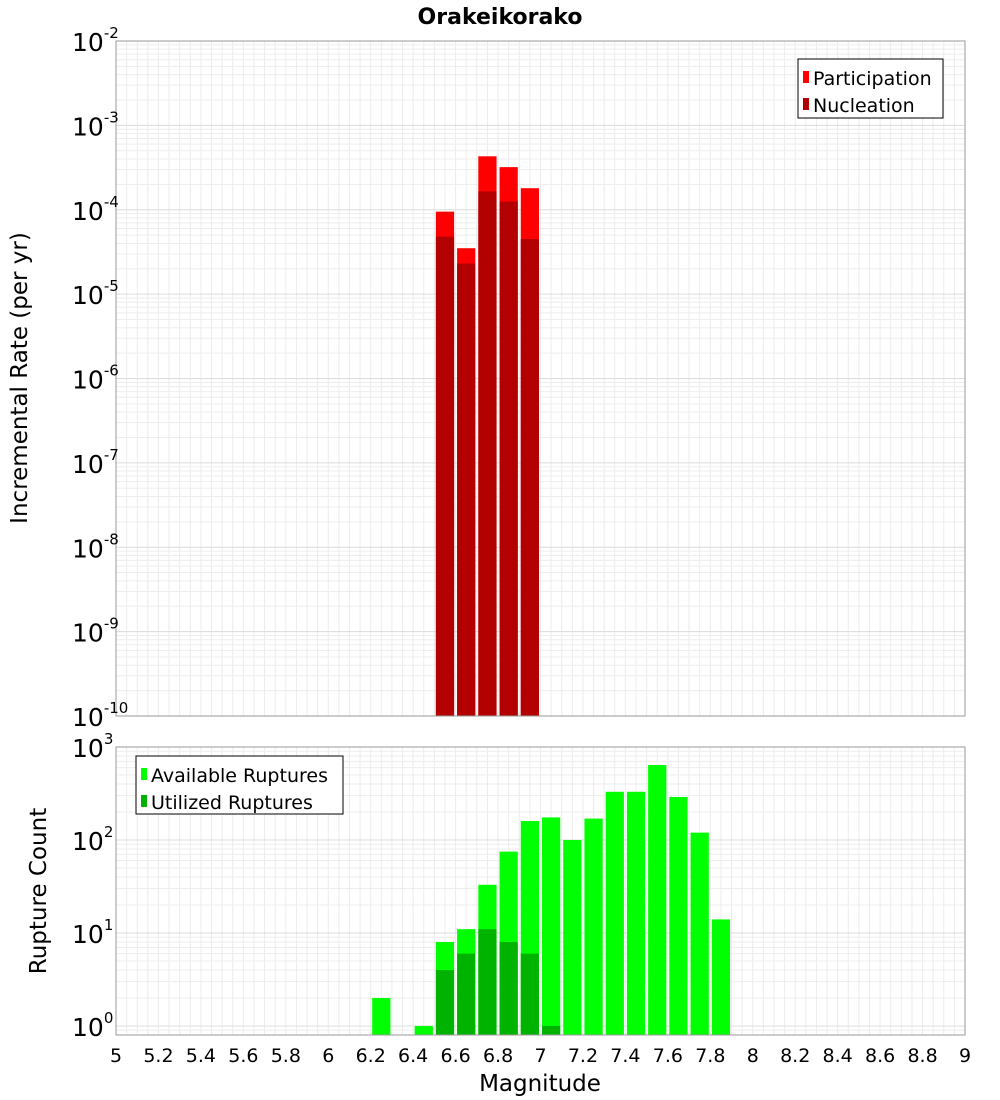 This screenshot has height=1100, width=1000. Describe the element at coordinates (795, 1056) in the screenshot. I see `x-tick-label: 8.2` at that location.